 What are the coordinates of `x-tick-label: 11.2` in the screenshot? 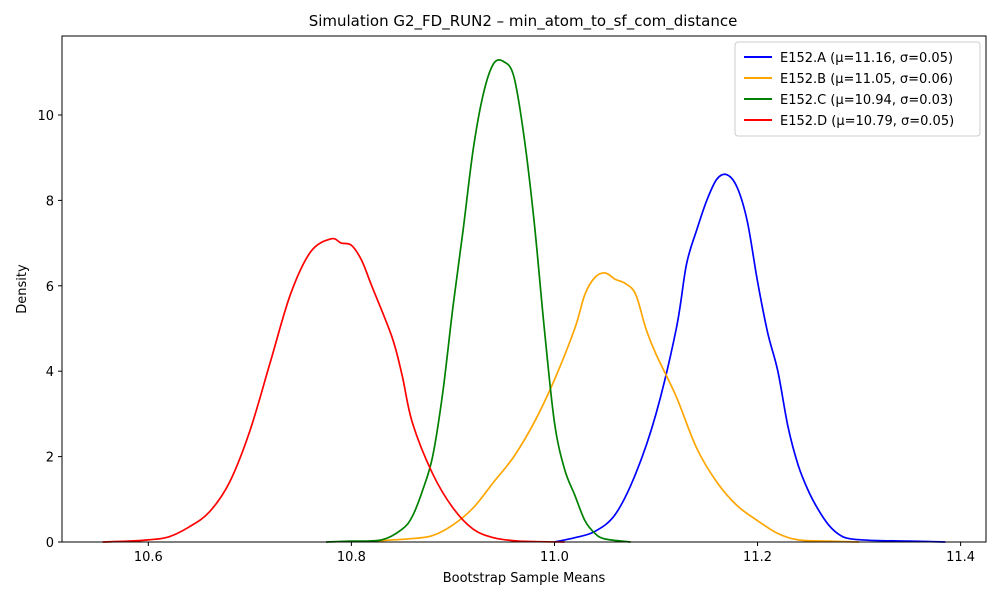 It's located at (757, 557).